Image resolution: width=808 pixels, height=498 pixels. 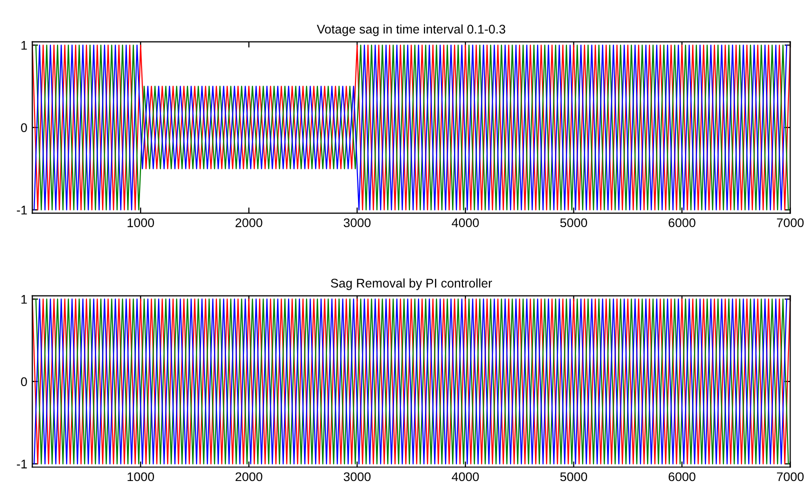 What do you see at coordinates (411, 30) in the screenshot?
I see `chart-title: Votage sag in time interval 0.1-0.3` at bounding box center [411, 30].